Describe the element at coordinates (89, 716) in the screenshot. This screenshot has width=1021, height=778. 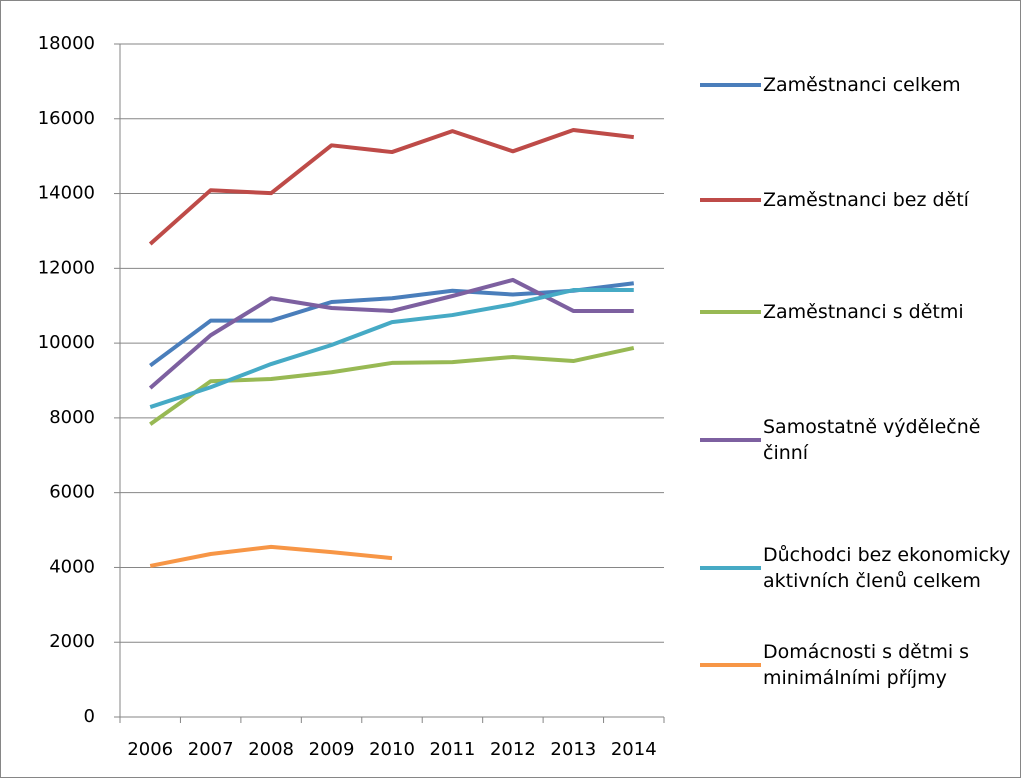
I see `y-tick-label: 0` at that location.